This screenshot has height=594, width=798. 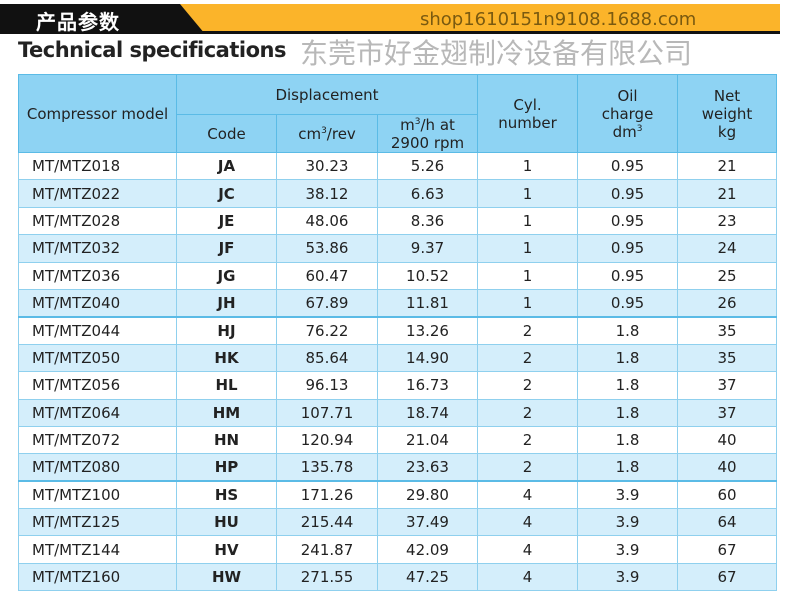 What do you see at coordinates (427, 303) in the screenshot?
I see `cell-m3h: 11.81` at bounding box center [427, 303].